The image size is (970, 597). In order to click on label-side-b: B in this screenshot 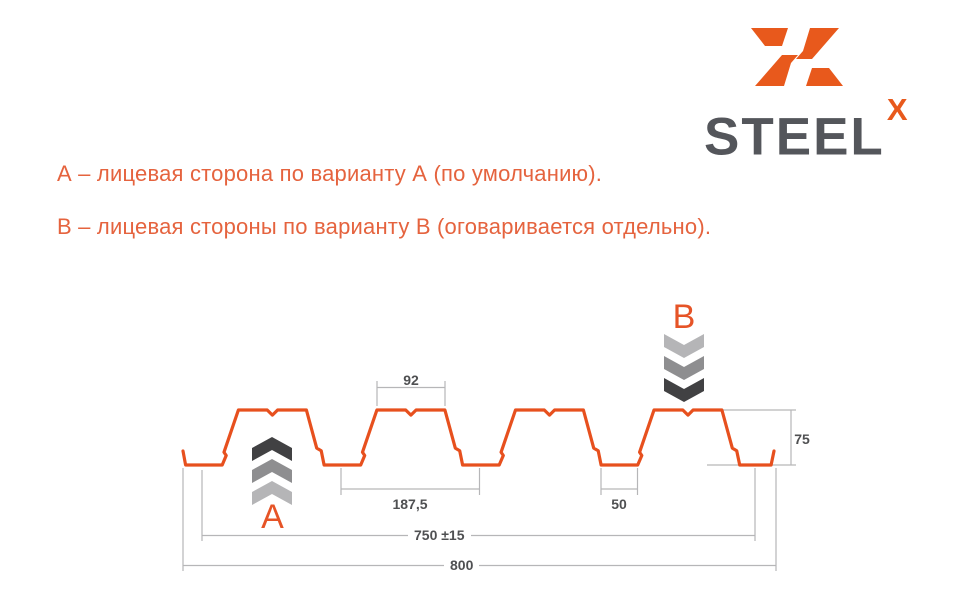, I will do `click(684, 317)`.